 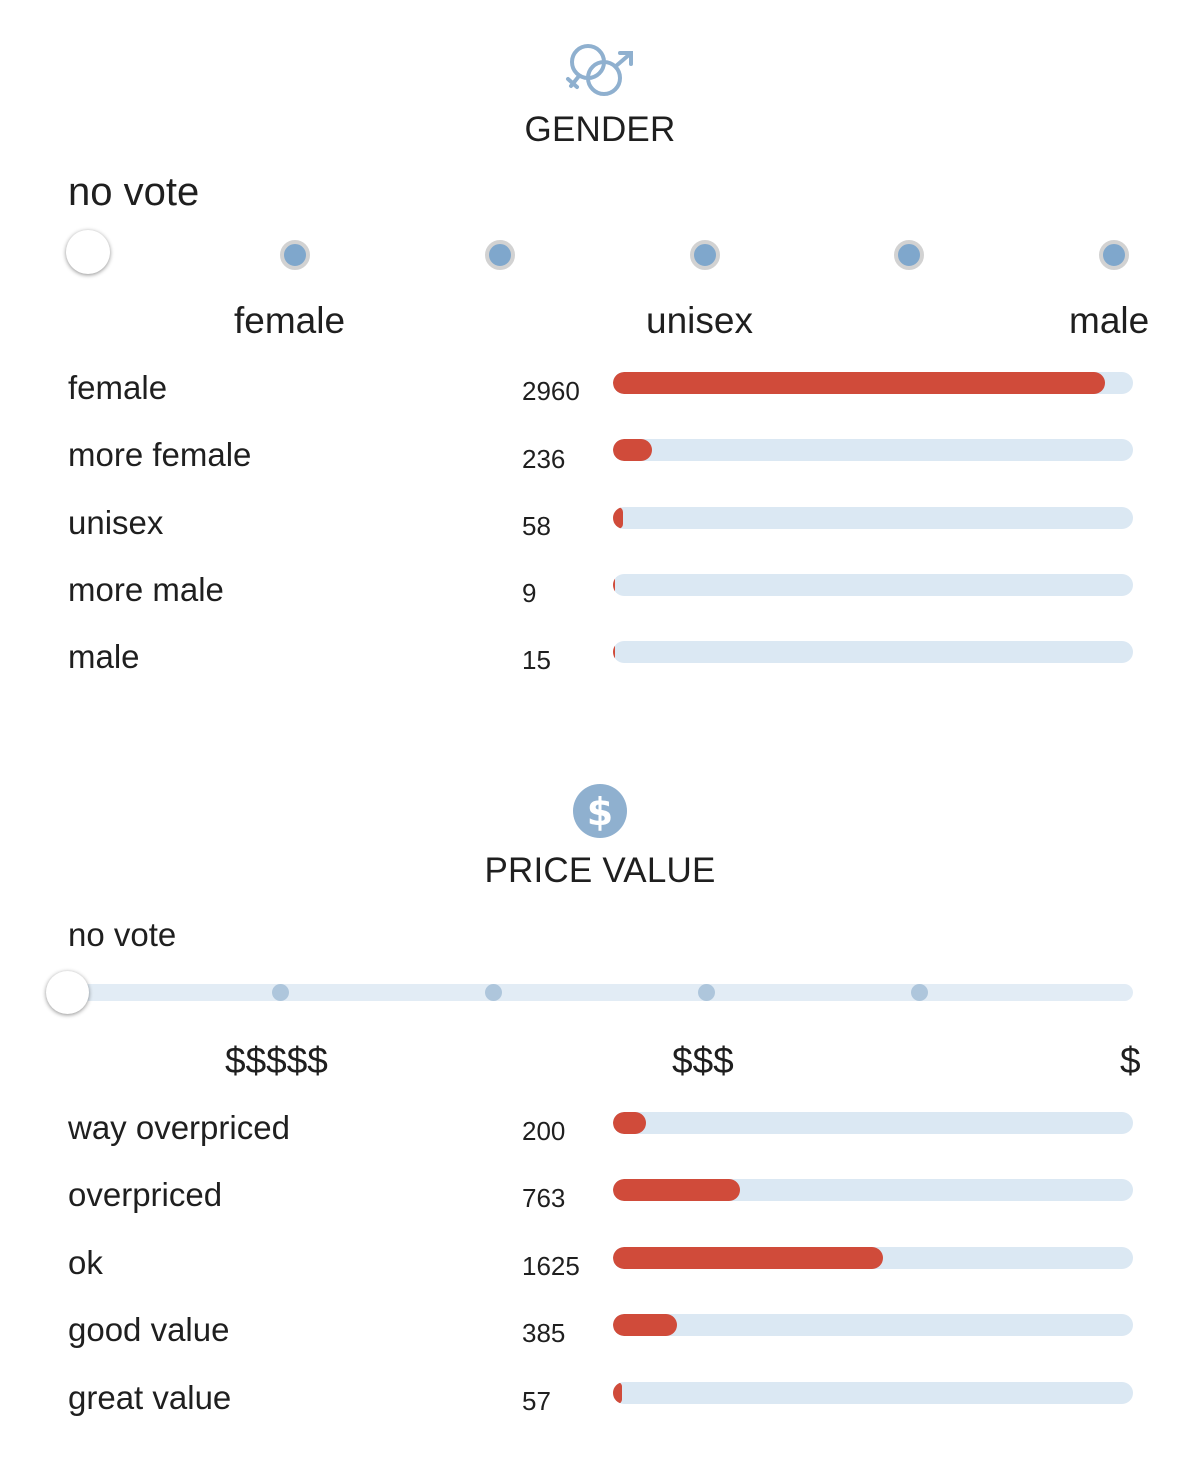 I want to click on gender-option-unisex, so click(x=705, y=255).